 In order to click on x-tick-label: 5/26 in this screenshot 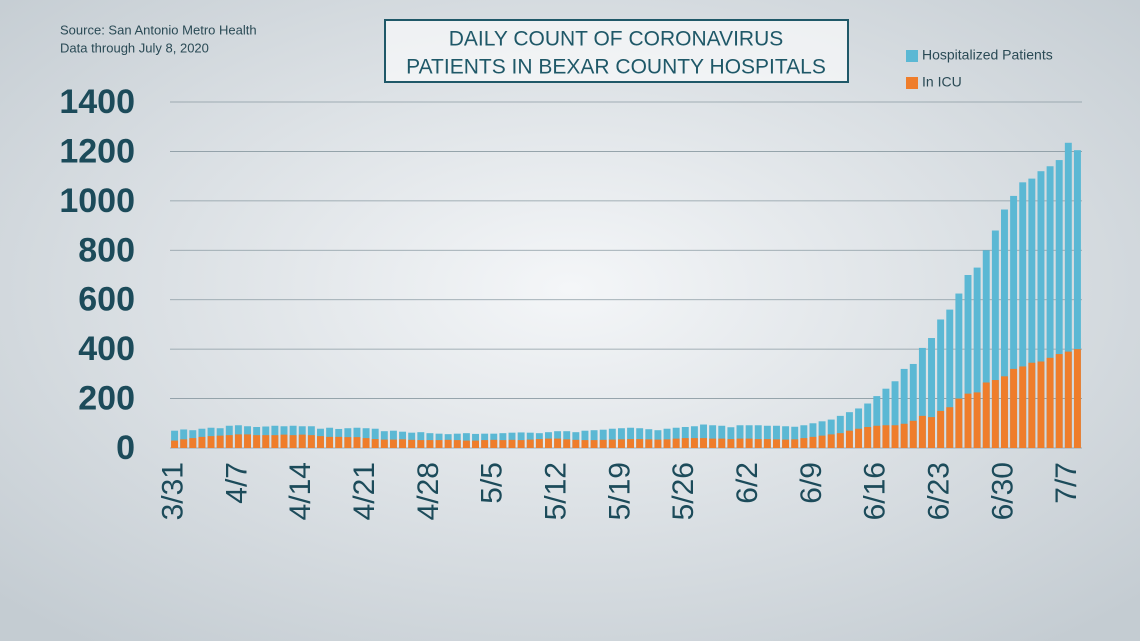, I will do `click(683, 491)`.